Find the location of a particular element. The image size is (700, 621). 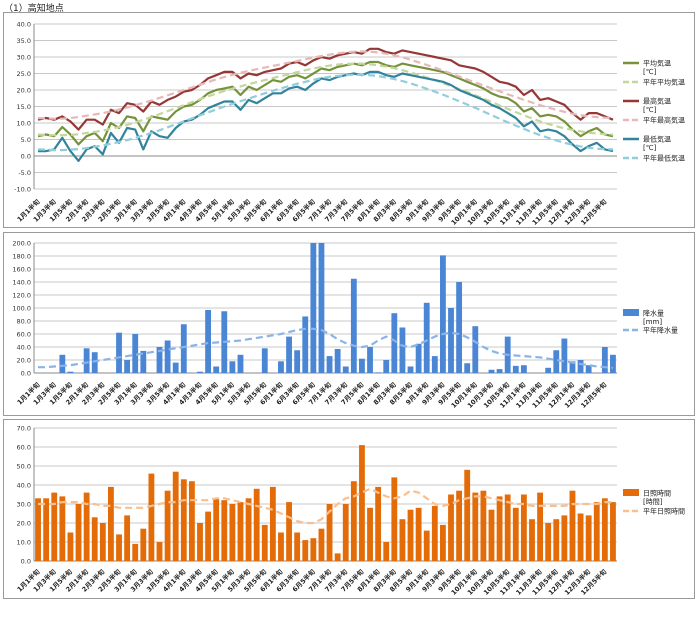

y-tick-label: -5.0 is located at coordinates (24, 173).